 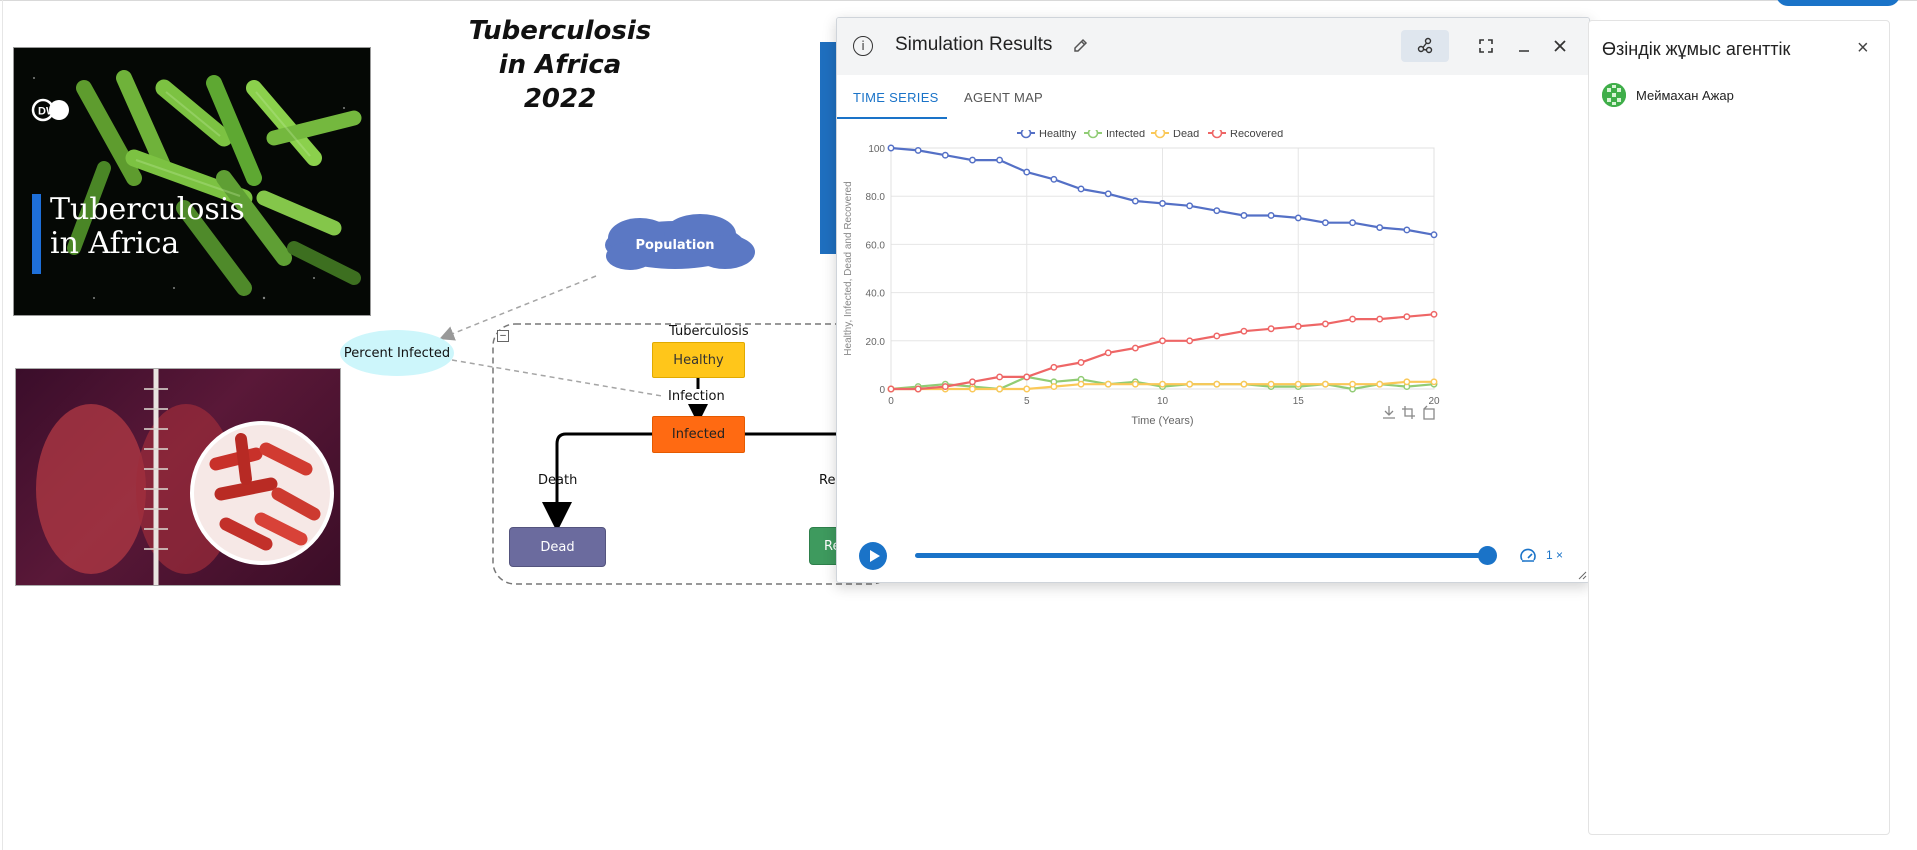 What do you see at coordinates (1245, 133) in the screenshot?
I see `legend-item-recovered: Recovered` at bounding box center [1245, 133].